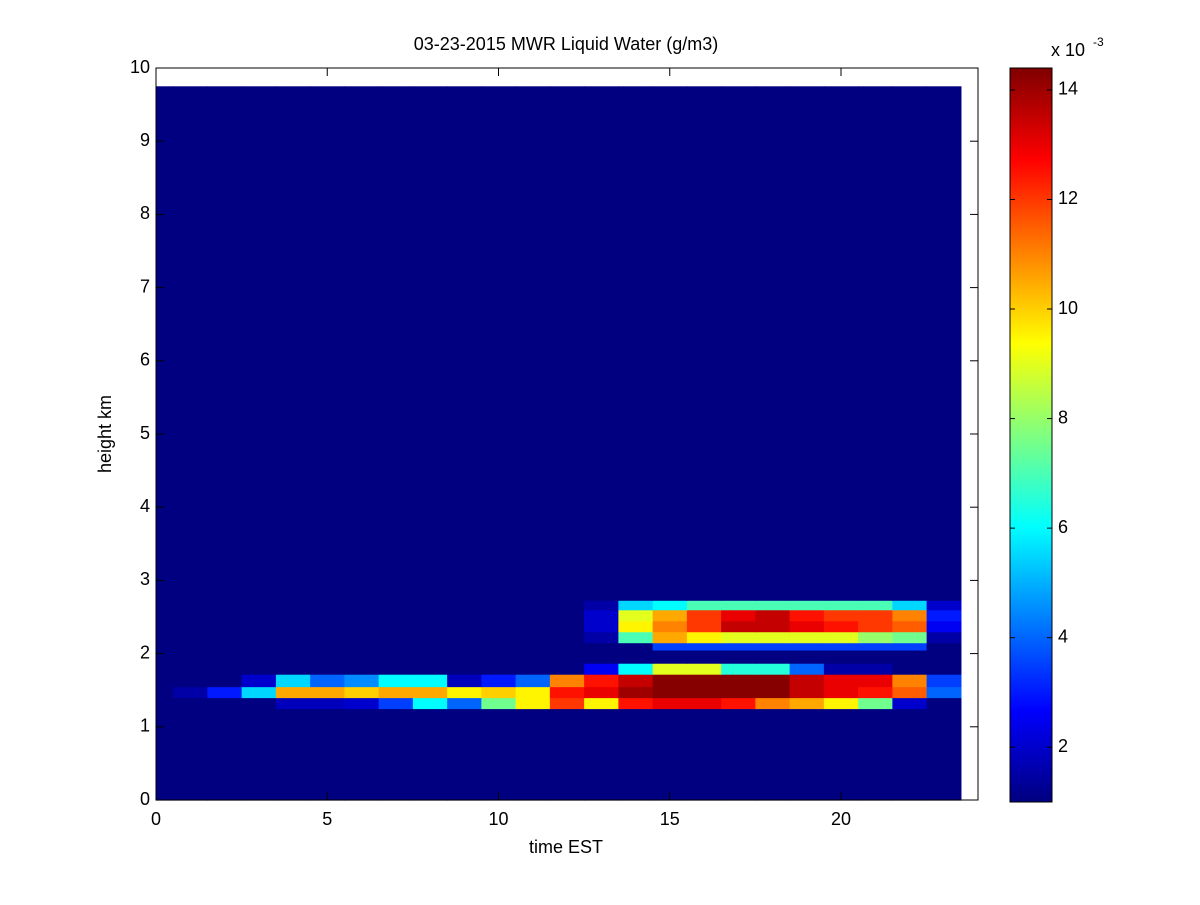 The image size is (1200, 905). Describe the element at coordinates (1068, 89) in the screenshot. I see `colorbar-tick-label: 14` at that location.